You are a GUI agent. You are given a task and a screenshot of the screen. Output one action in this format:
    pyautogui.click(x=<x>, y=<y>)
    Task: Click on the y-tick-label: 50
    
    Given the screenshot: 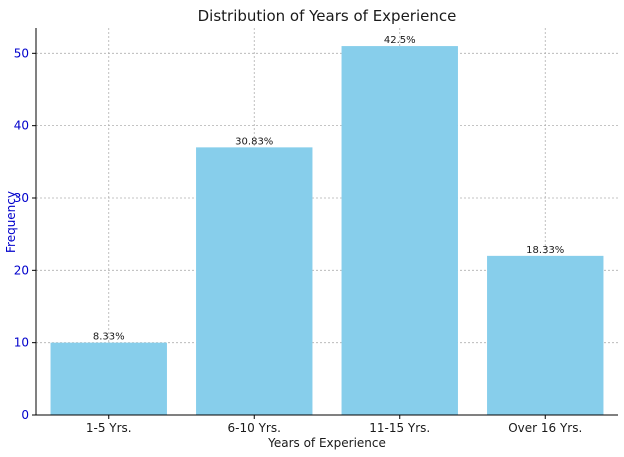 What is the action you would take?
    pyautogui.click(x=21, y=53)
    